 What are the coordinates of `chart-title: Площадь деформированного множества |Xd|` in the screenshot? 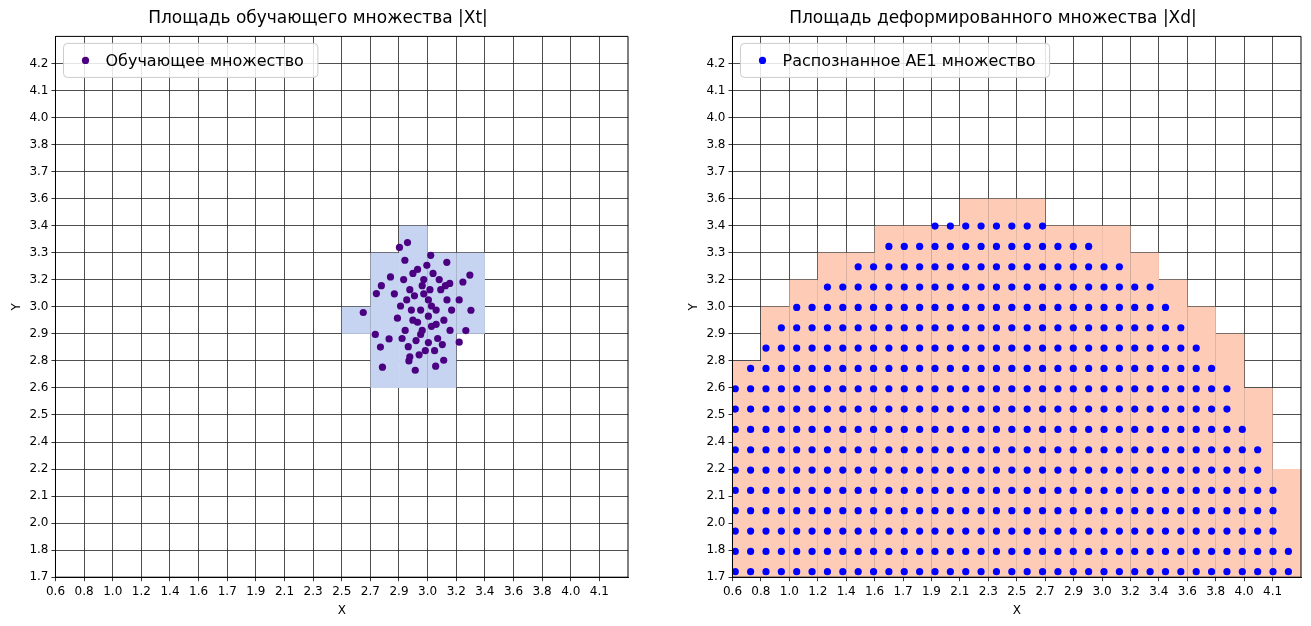 It's located at (993, 16).